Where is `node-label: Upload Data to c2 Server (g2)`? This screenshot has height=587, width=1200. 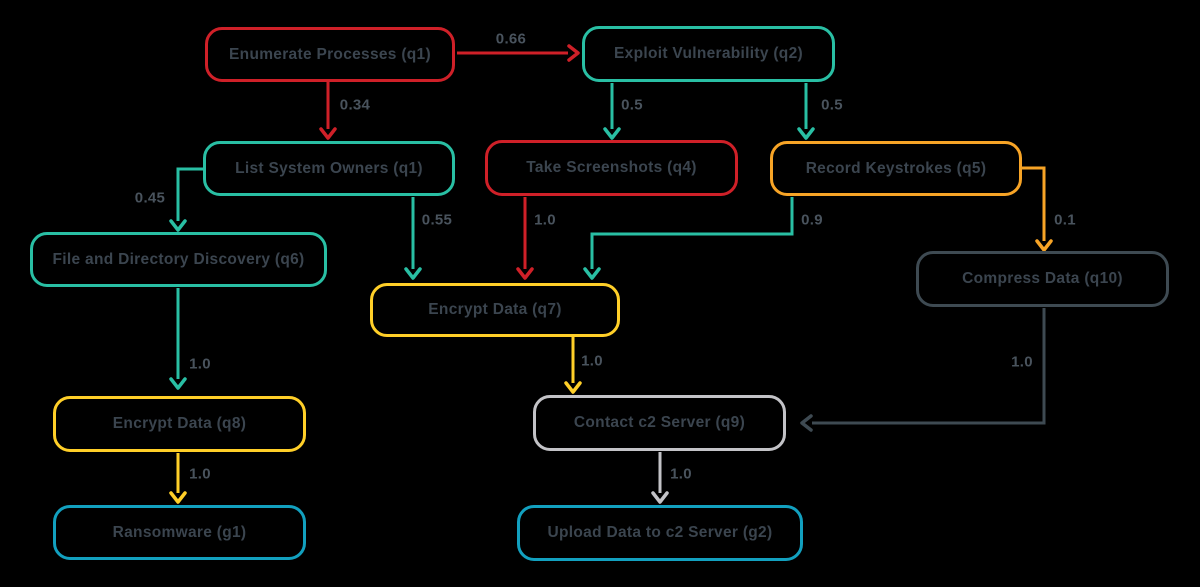
node-label: Upload Data to c2 Server (g2) is located at coordinates (660, 532).